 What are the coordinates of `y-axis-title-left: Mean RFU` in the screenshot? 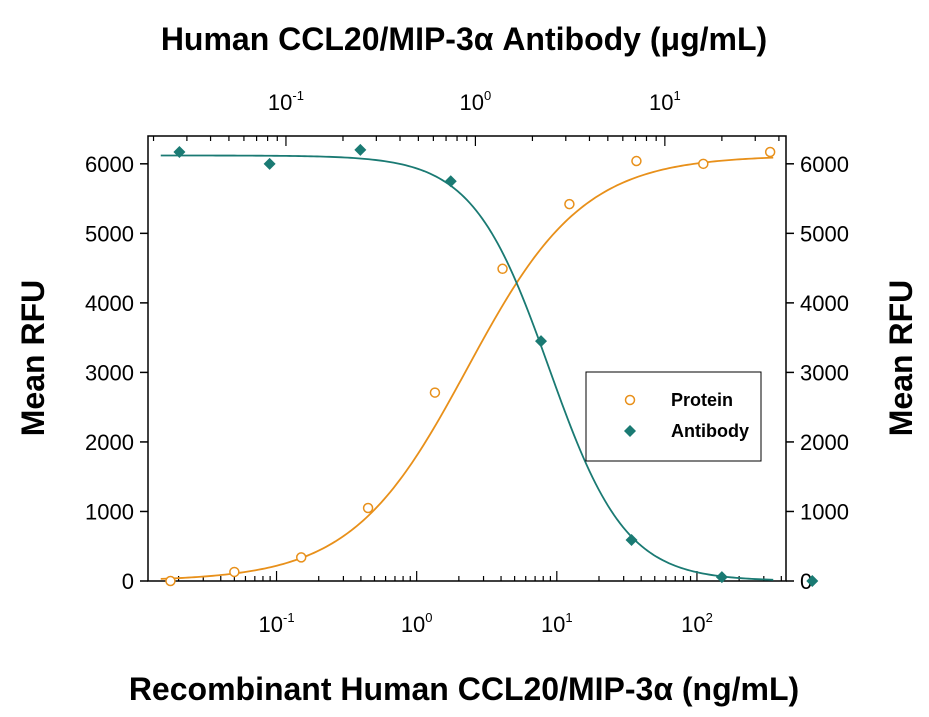 It's located at (33, 358).